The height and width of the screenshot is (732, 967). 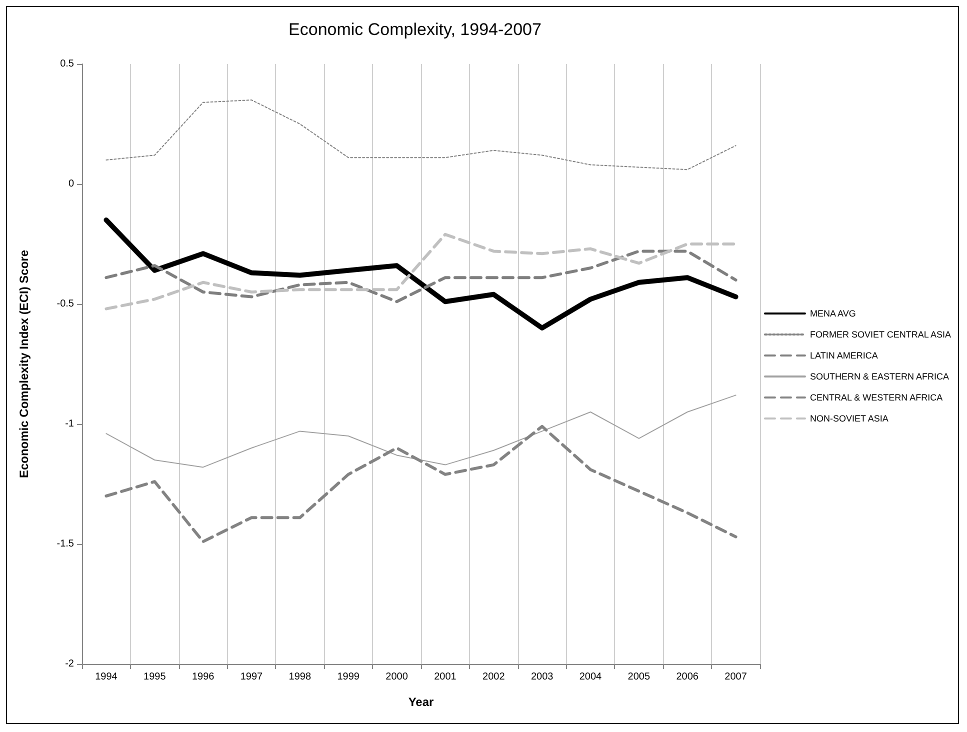 What do you see at coordinates (69, 664) in the screenshot?
I see `y-tick-label: -2` at bounding box center [69, 664].